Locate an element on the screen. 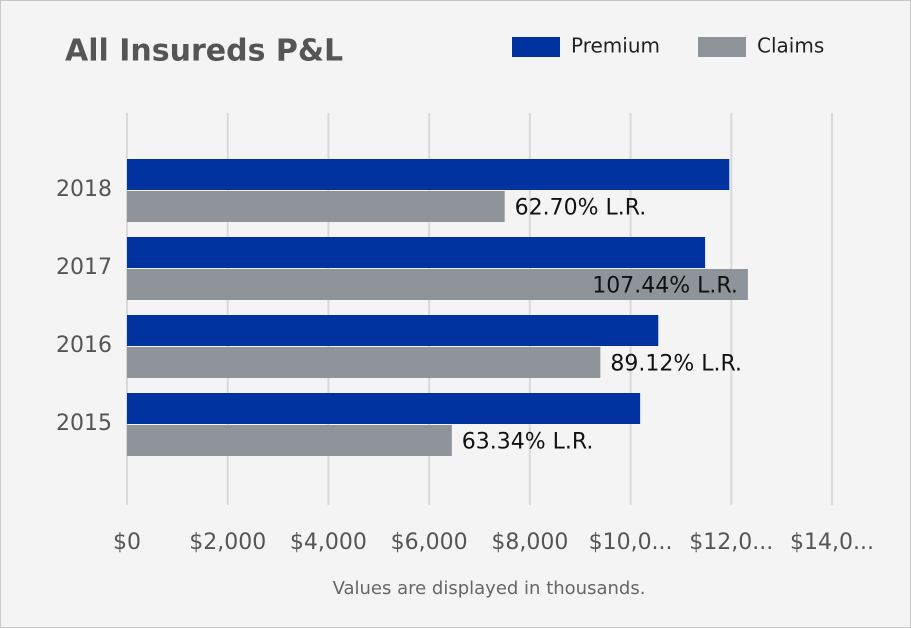 The image size is (911, 628). chart-title: All Insureds P&L is located at coordinates (204, 51).